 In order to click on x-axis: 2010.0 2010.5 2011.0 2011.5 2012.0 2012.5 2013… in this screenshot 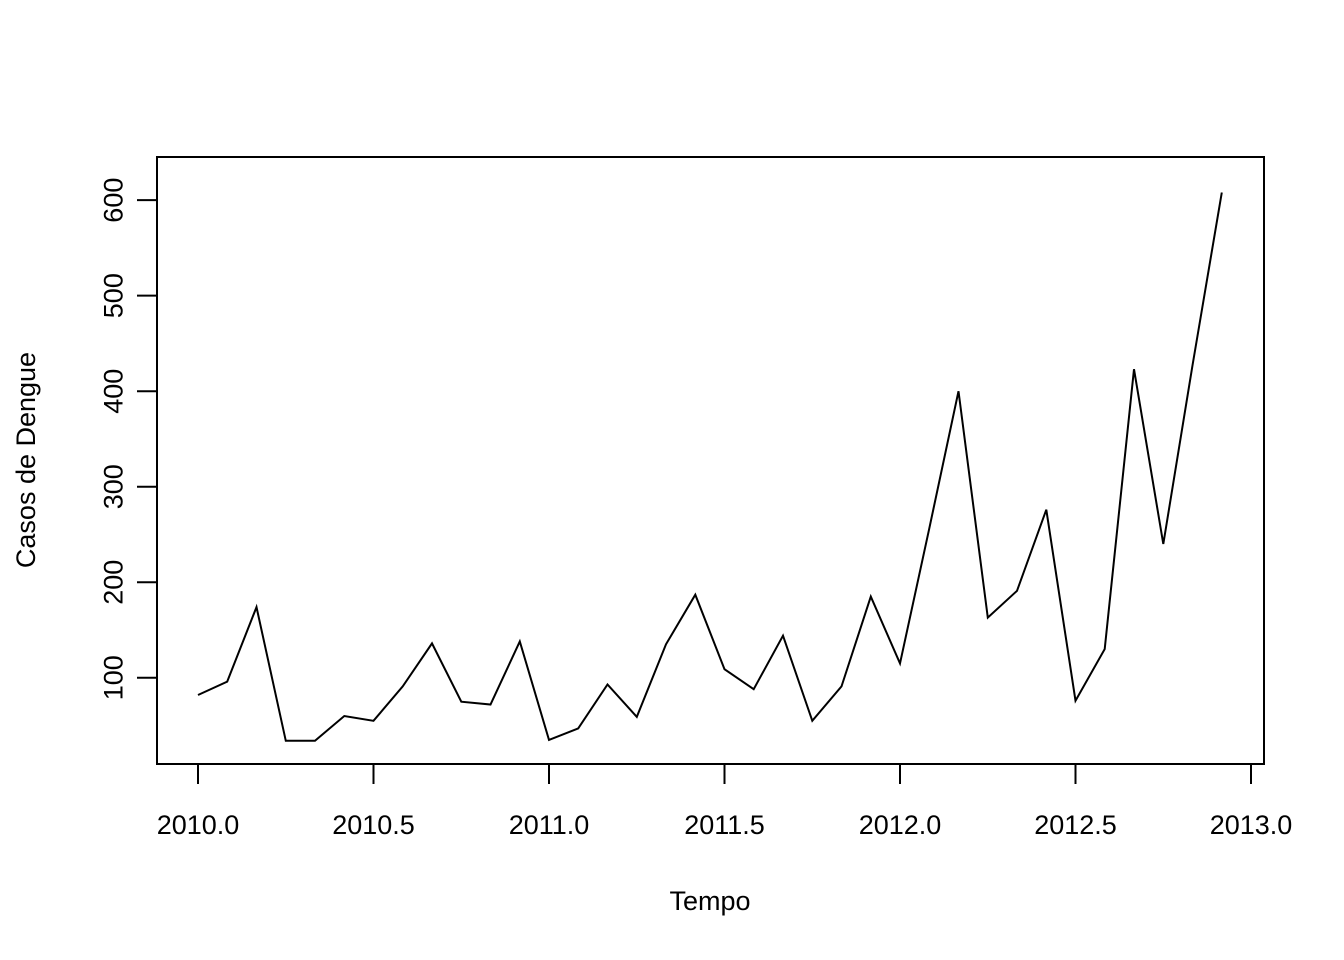, I will do `click(725, 801)`.